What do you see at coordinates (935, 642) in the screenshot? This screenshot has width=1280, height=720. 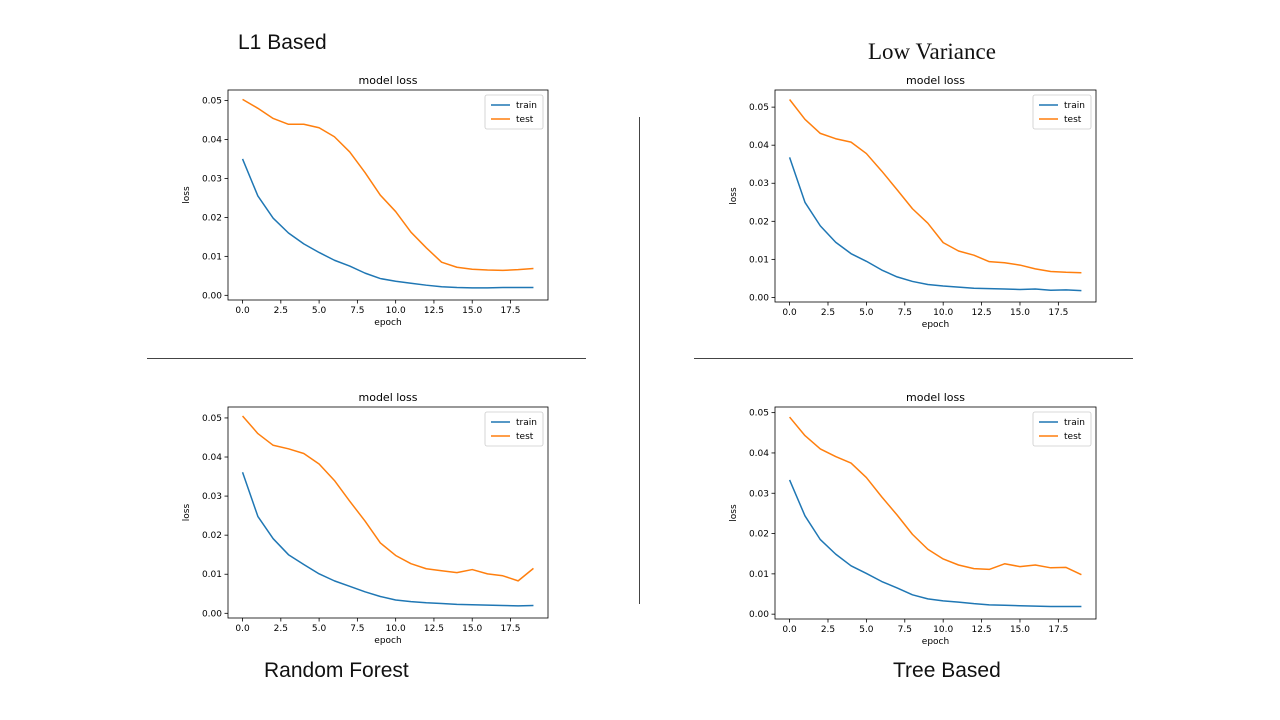 I see `chart-3-x-axis-label: epoch` at bounding box center [935, 642].